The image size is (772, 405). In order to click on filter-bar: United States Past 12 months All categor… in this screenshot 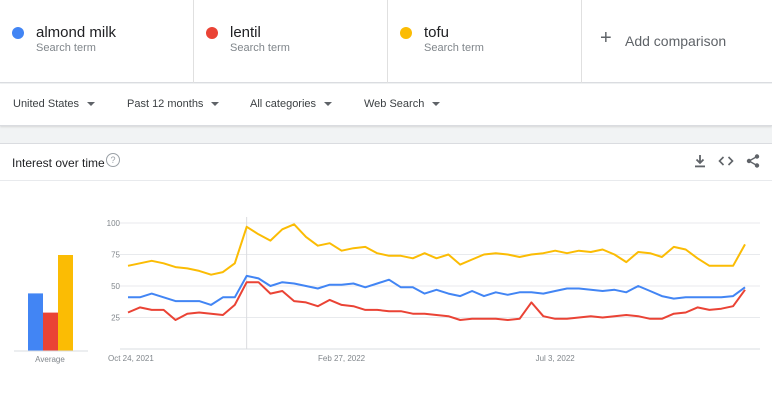, I will do `click(386, 105)`.